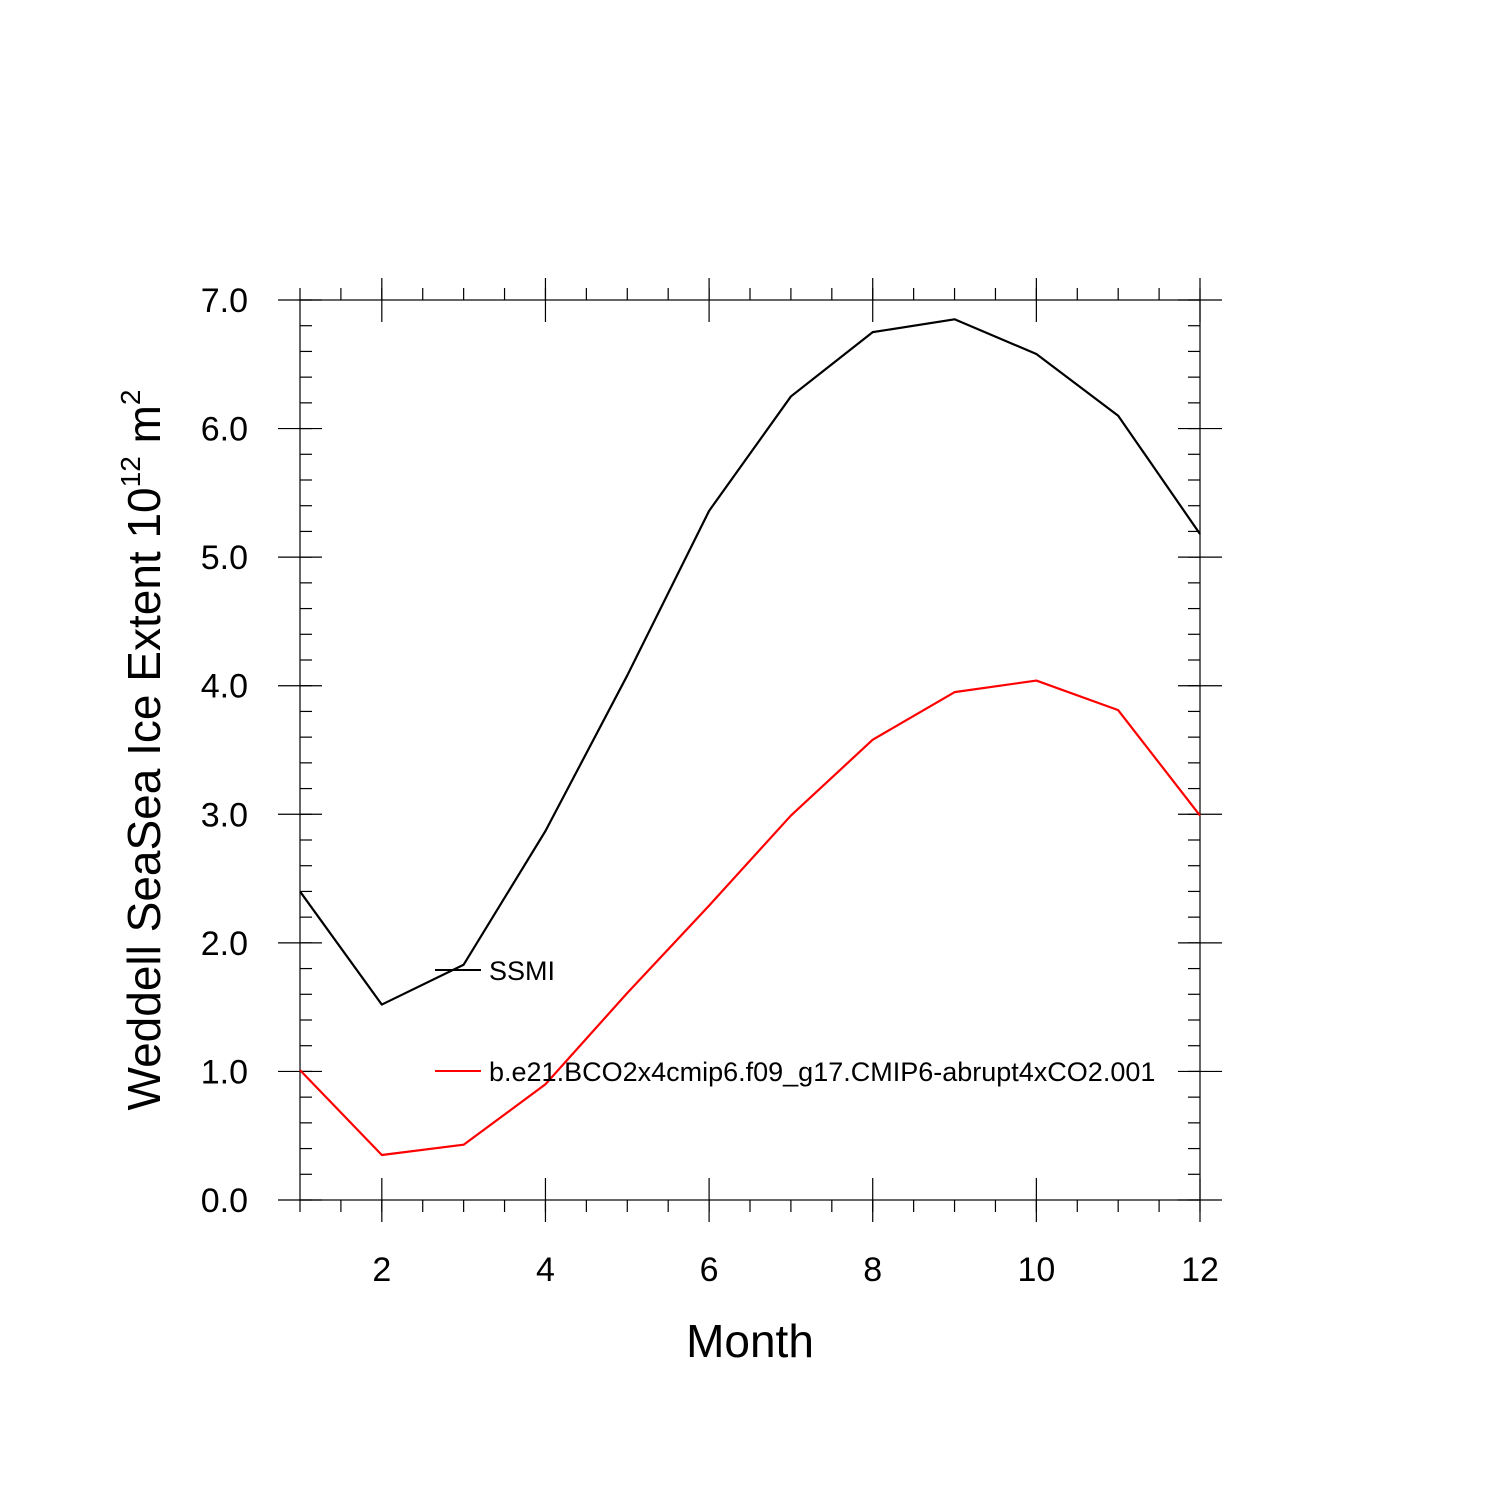 This screenshot has width=1500, height=1500. I want to click on legend-label-ssmi: SSMI, so click(522, 971).